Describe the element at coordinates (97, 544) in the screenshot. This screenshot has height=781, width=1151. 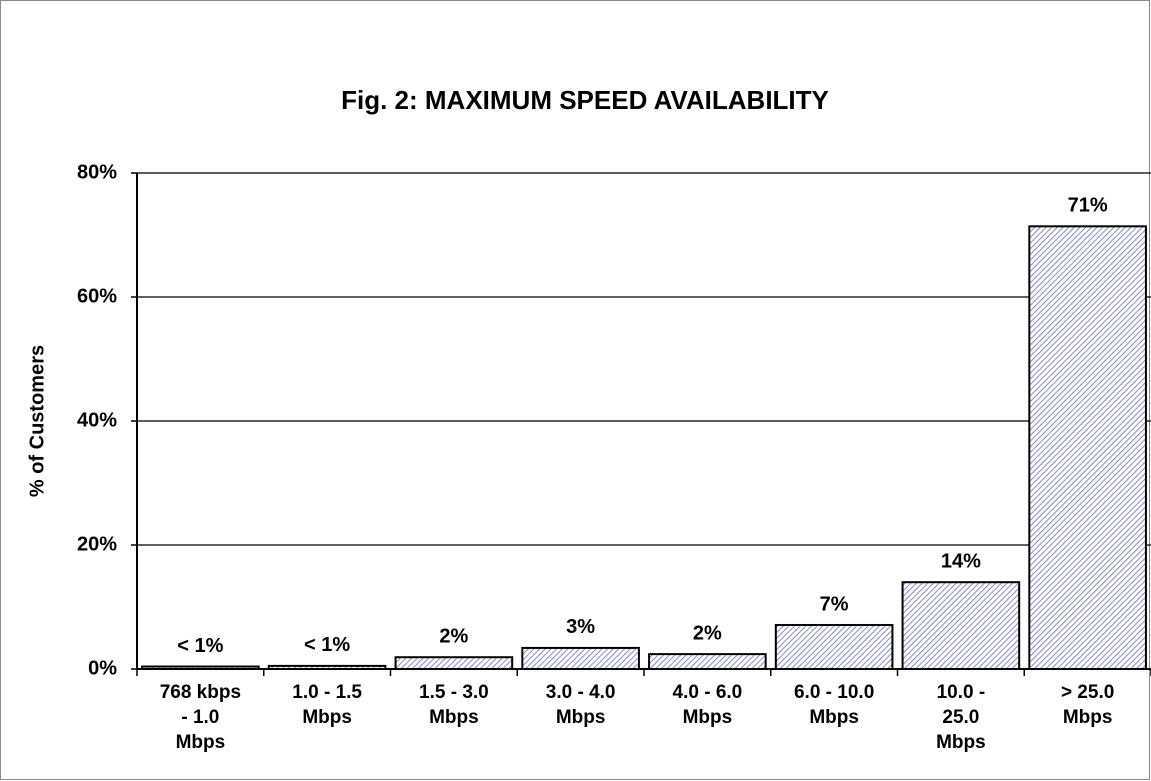
I see `y-tick-label: 20%` at that location.